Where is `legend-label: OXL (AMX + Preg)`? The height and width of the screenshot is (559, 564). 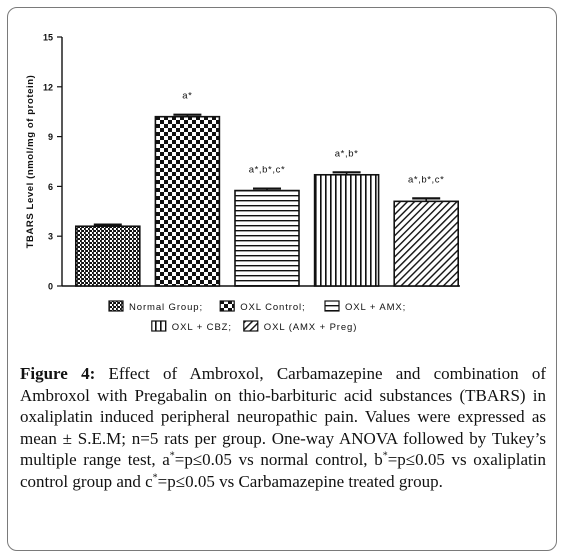
legend-label: OXL (AMX + Preg) is located at coordinates (311, 327).